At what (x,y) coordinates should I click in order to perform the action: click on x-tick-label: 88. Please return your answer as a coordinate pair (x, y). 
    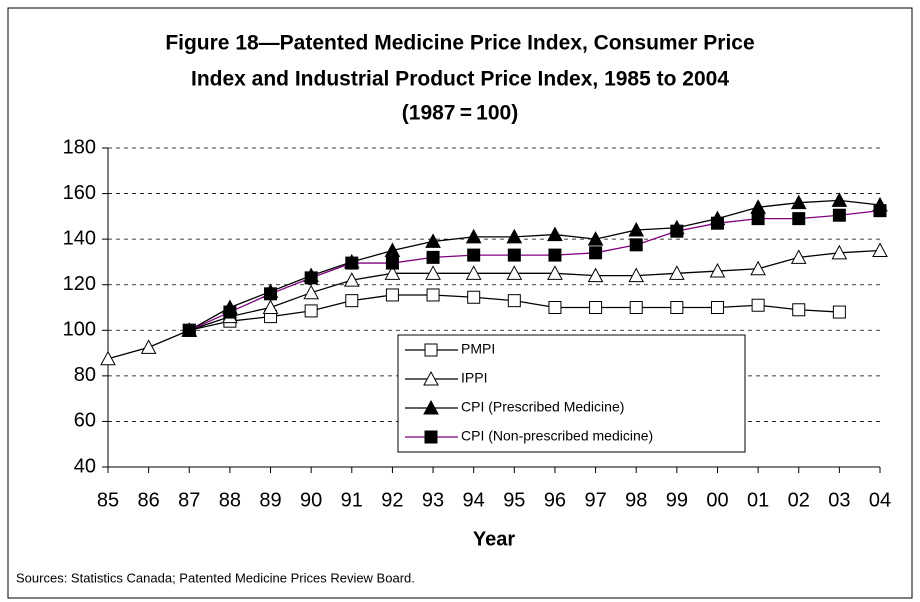
    Looking at the image, I should click on (230, 500).